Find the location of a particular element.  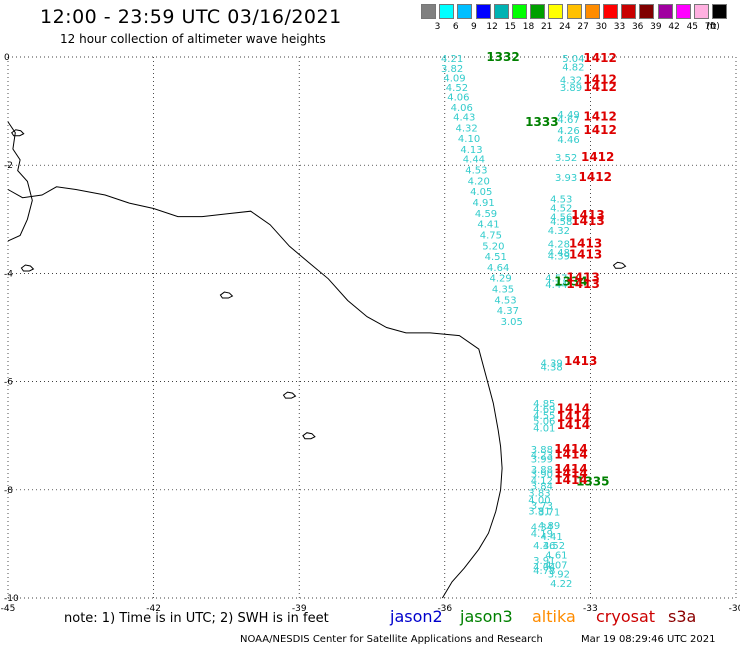

swh-value: 4.64 is located at coordinates (498, 268).